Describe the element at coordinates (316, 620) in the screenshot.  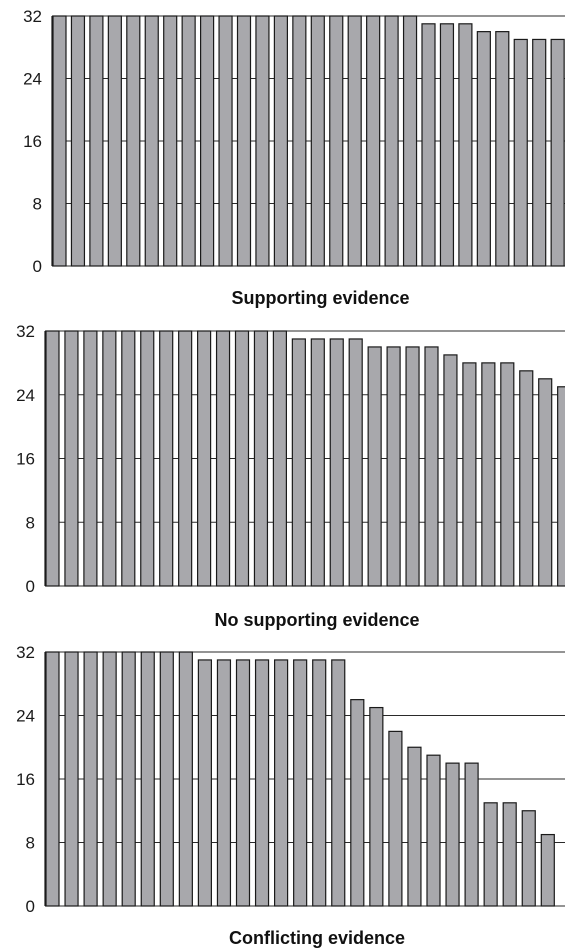
I see `panel-title: No supporting evidence` at that location.